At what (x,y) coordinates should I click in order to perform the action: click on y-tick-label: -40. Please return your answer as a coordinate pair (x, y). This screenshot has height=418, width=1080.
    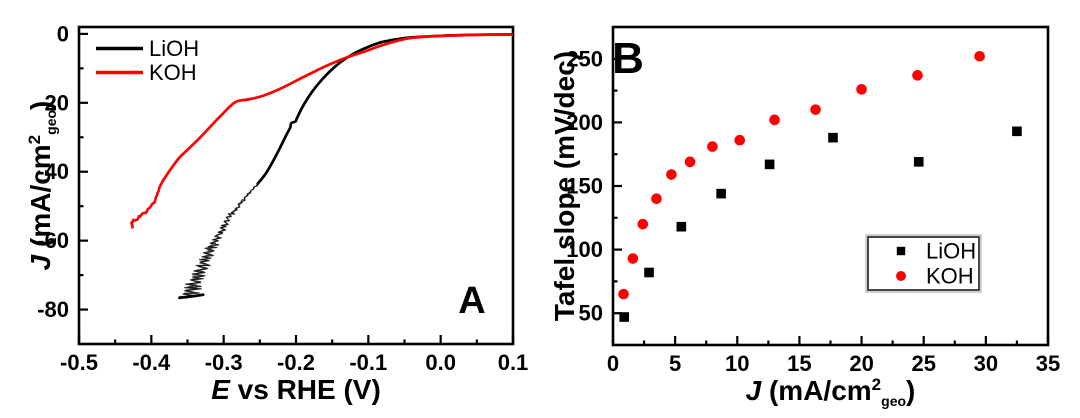
    Looking at the image, I should click on (53, 171).